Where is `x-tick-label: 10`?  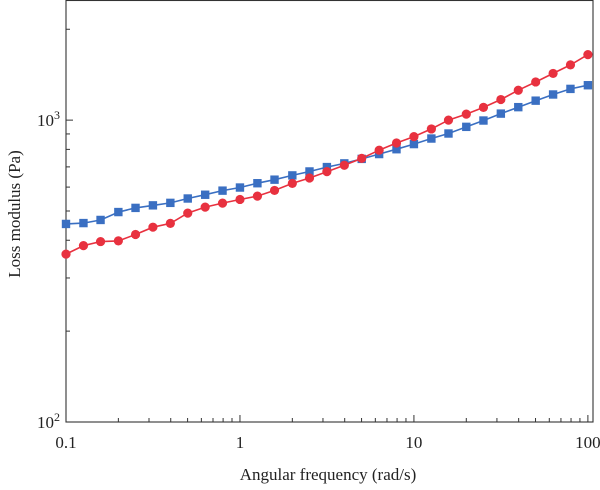
x-tick-label: 10 is located at coordinates (413, 442).